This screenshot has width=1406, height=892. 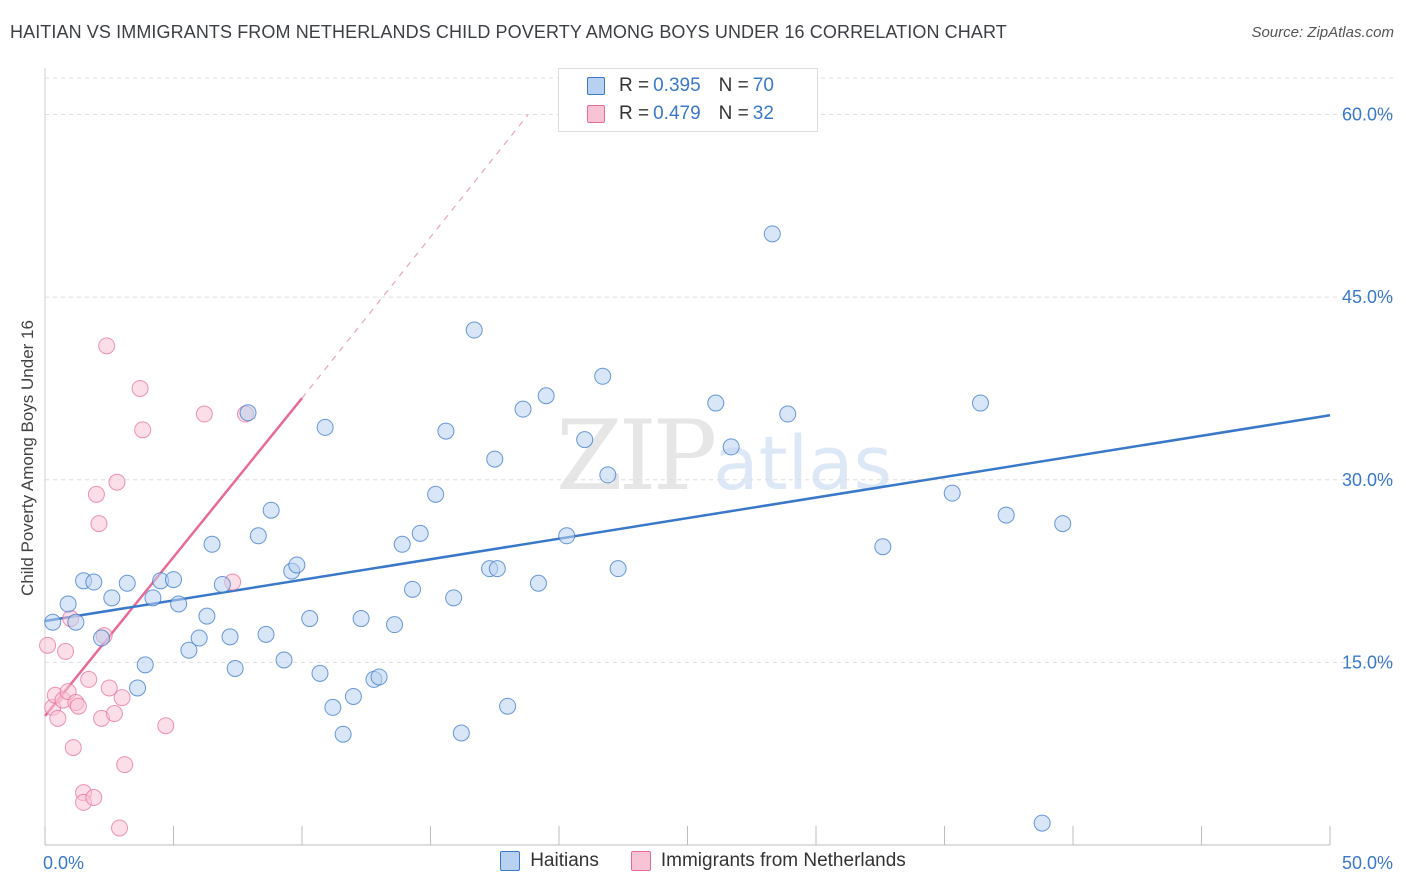 I want to click on legend-row-netherlands: R = 0.479 N = 32, so click(x=668, y=114).